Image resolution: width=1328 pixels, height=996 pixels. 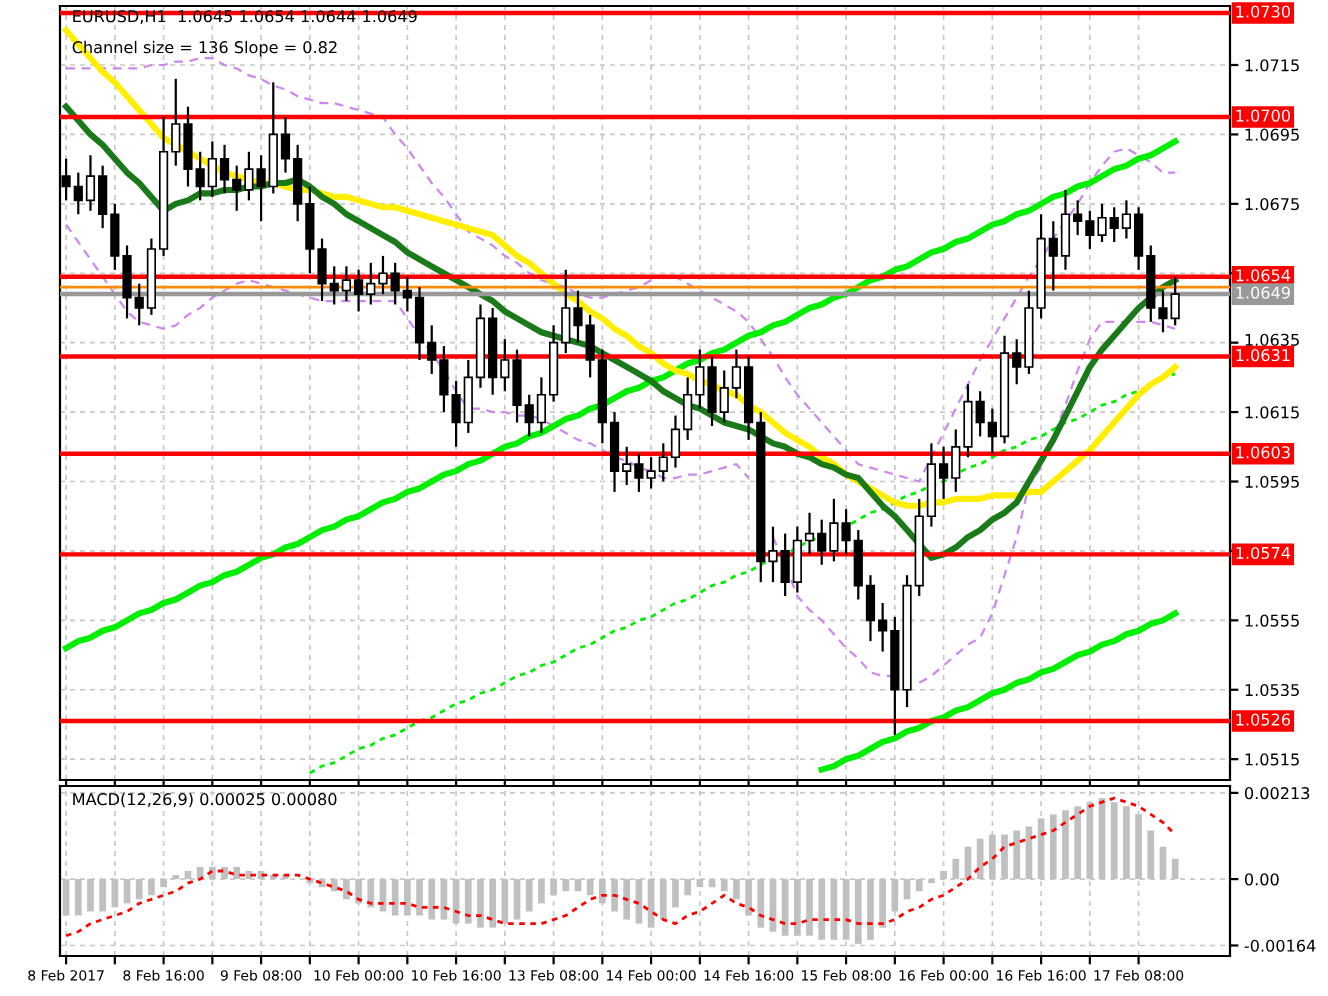 What do you see at coordinates (1263, 355) in the screenshot?
I see `ref-line-label: 1.0631` at bounding box center [1263, 355].